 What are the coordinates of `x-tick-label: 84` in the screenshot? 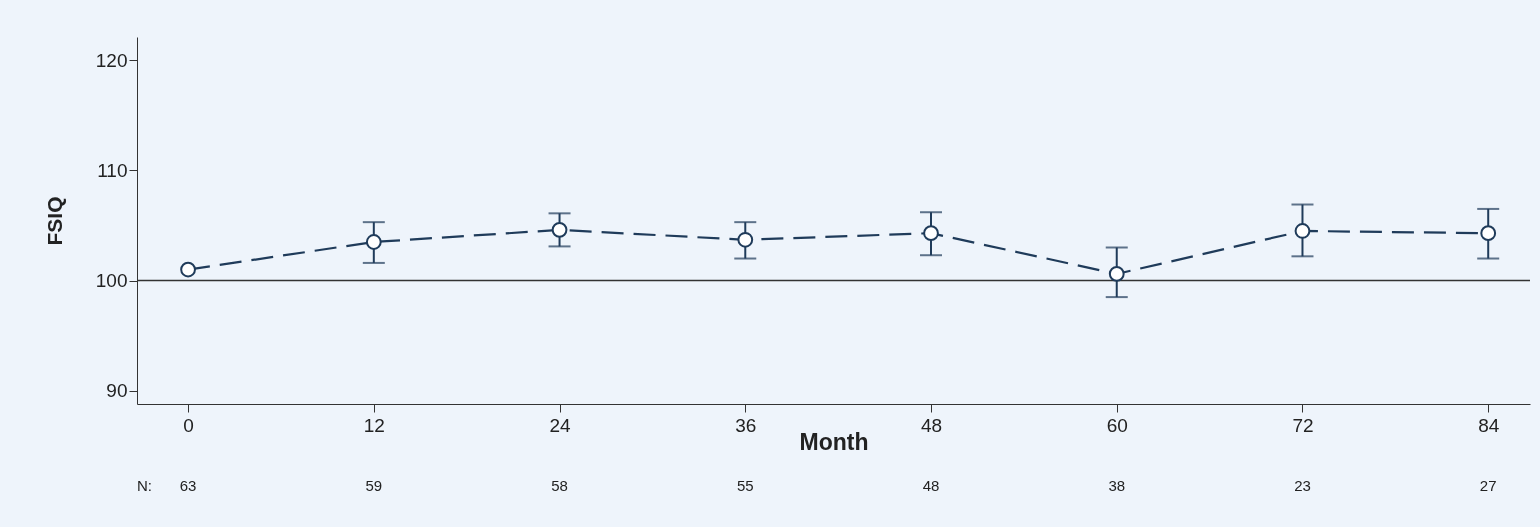 It's located at (1489, 425).